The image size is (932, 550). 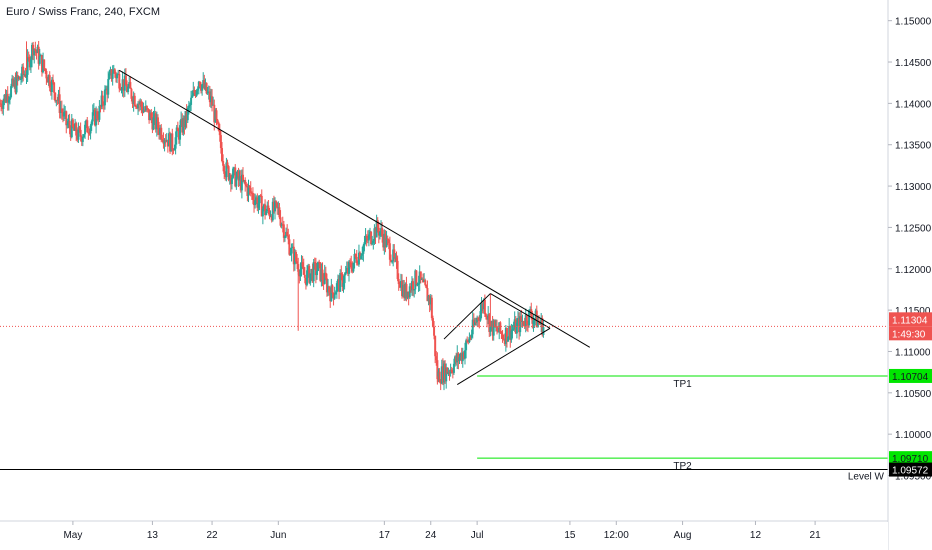 I want to click on y-tick-label: 1.13500, so click(x=913, y=146).